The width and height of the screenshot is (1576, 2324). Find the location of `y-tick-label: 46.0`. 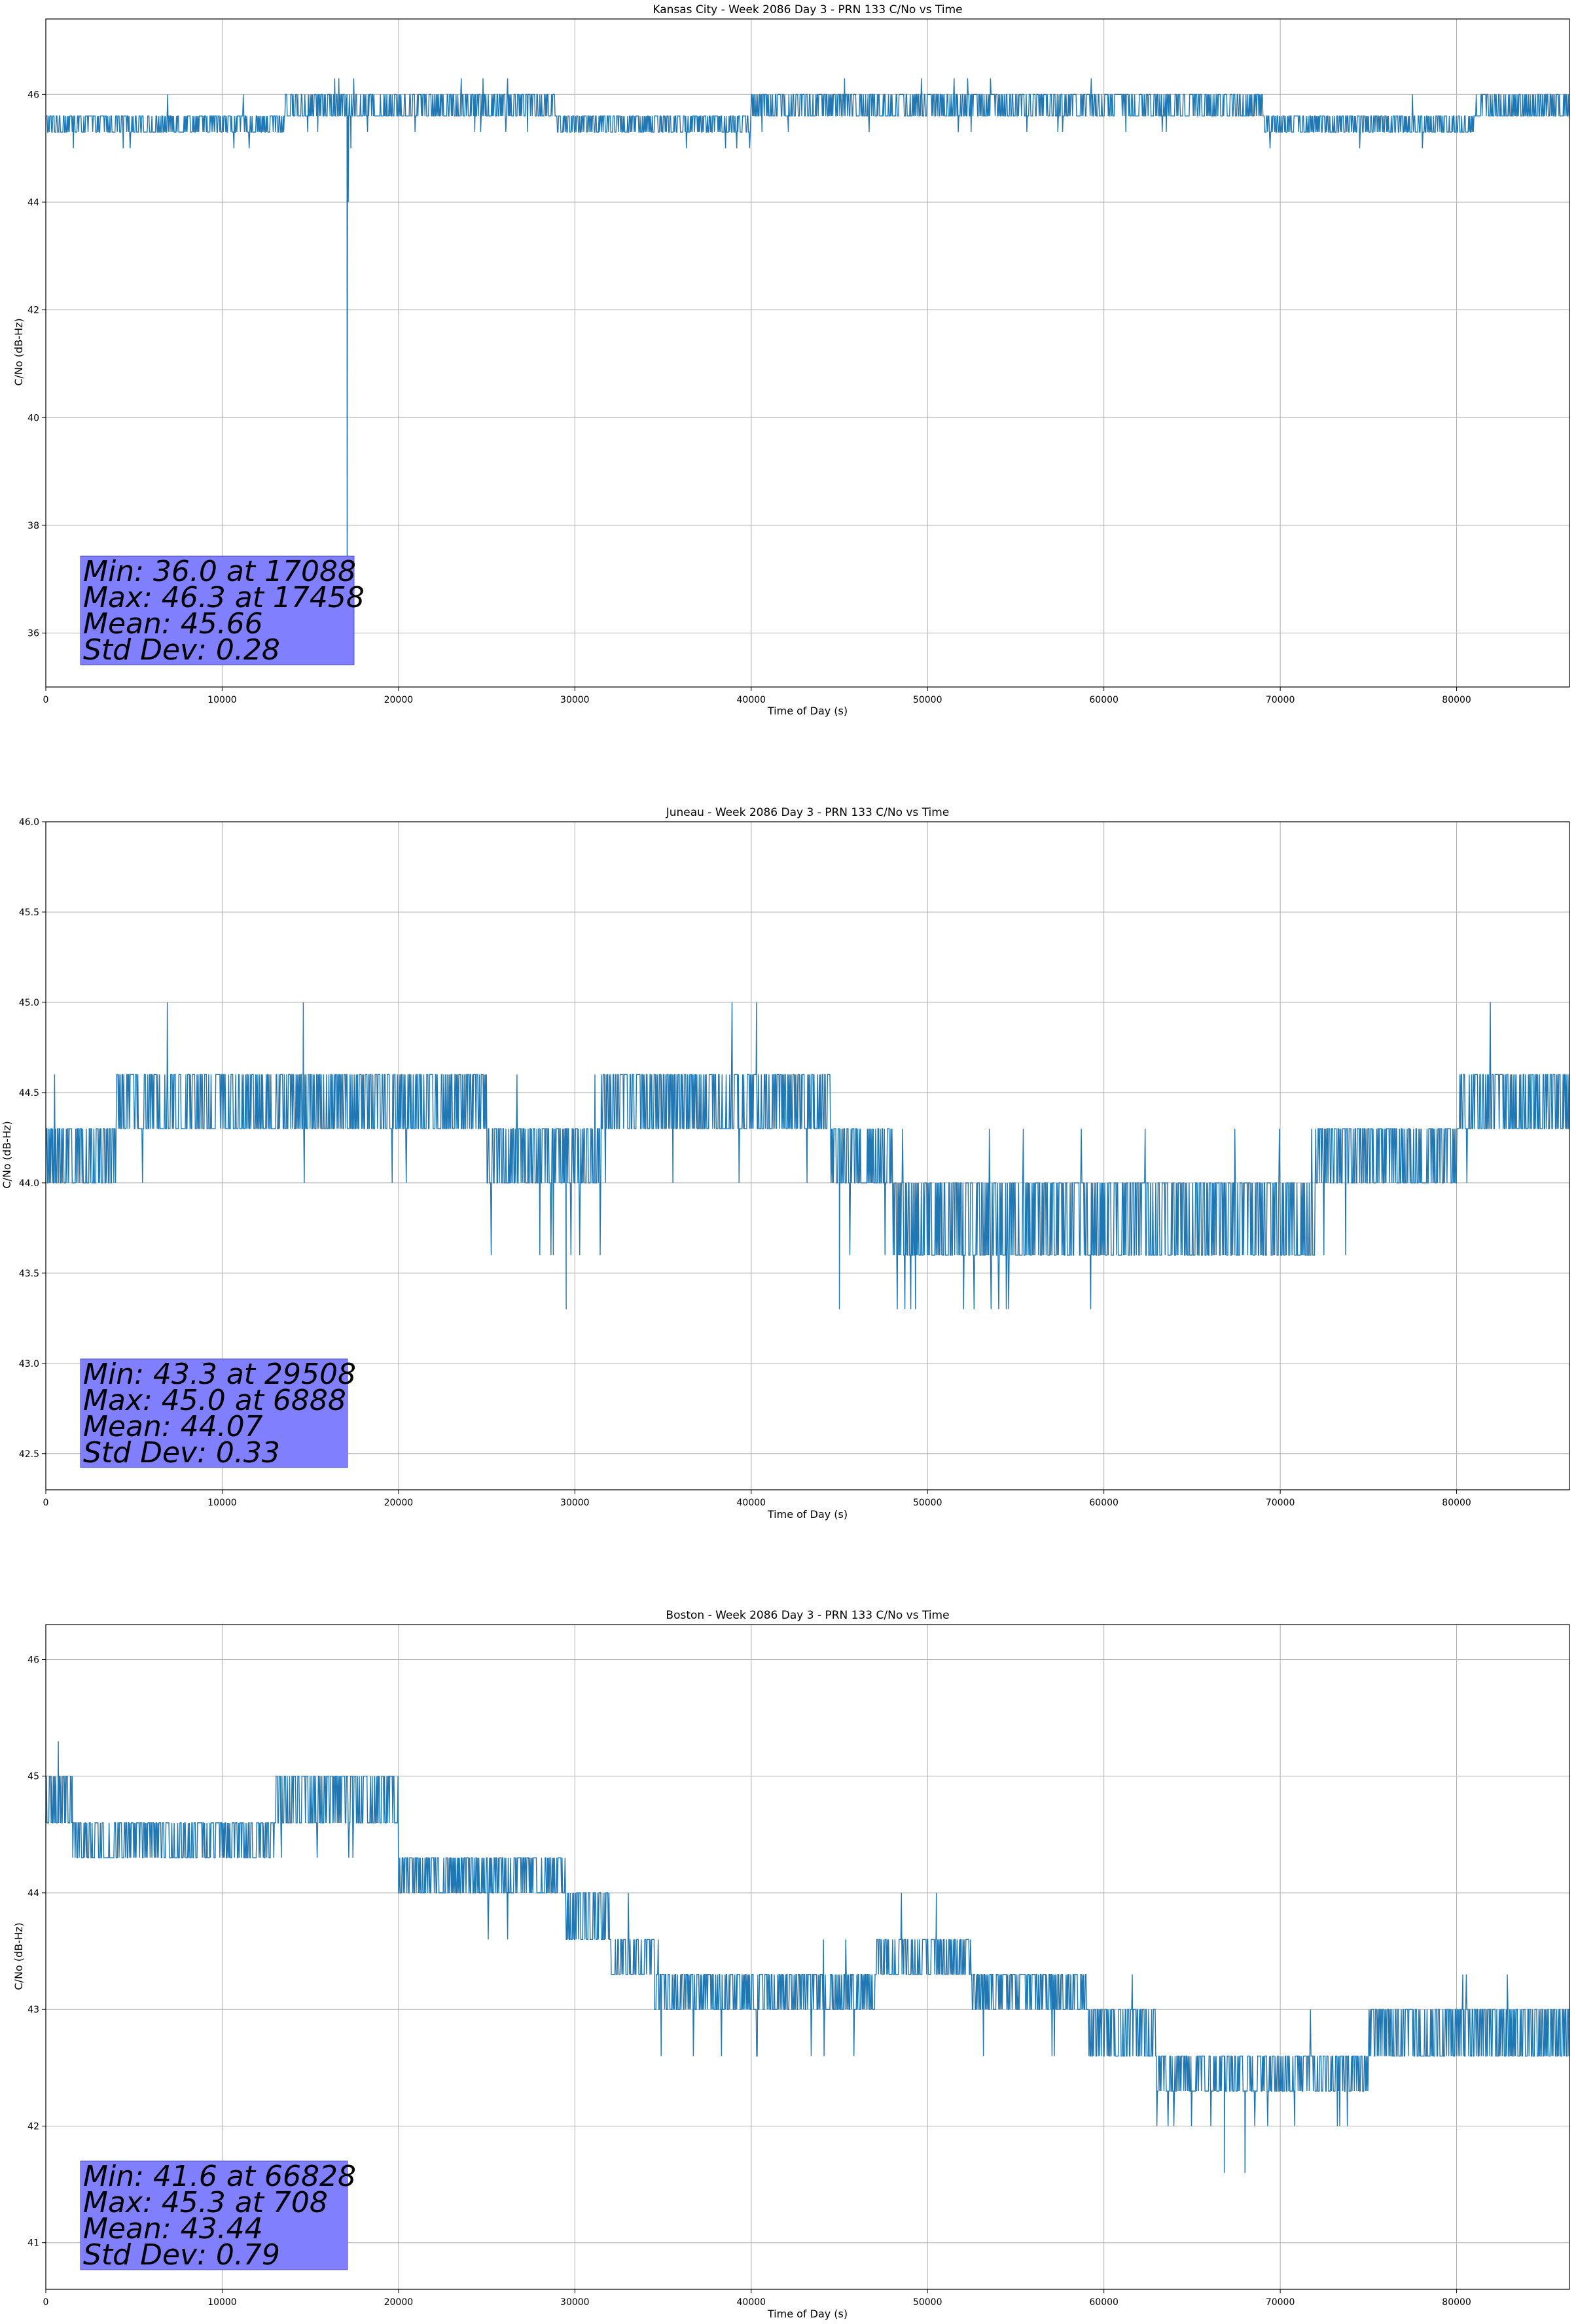

y-tick-label: 46.0 is located at coordinates (29, 823).